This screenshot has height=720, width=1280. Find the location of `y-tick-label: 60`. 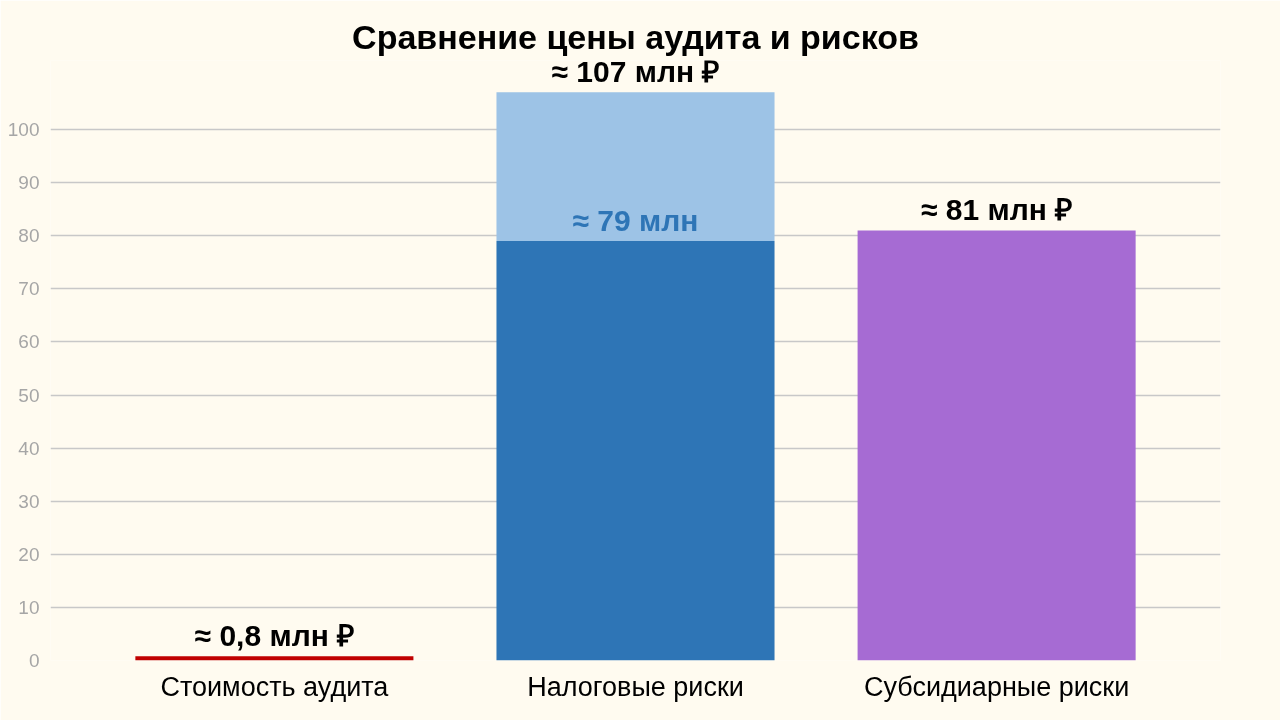

y-tick-label: 60 is located at coordinates (29, 342).